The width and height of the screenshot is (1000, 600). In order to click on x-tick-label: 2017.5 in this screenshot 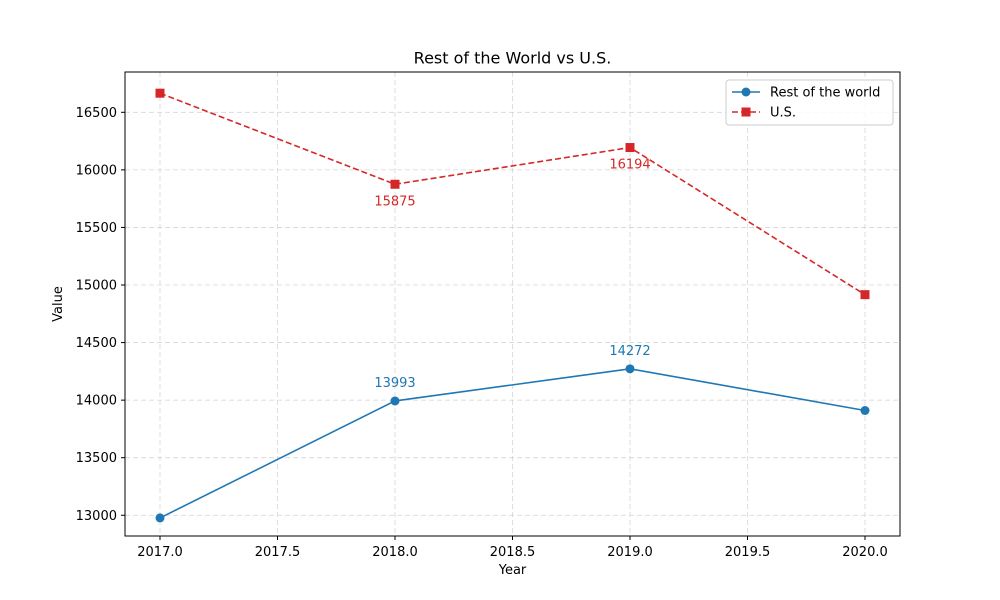, I will do `click(278, 552)`.